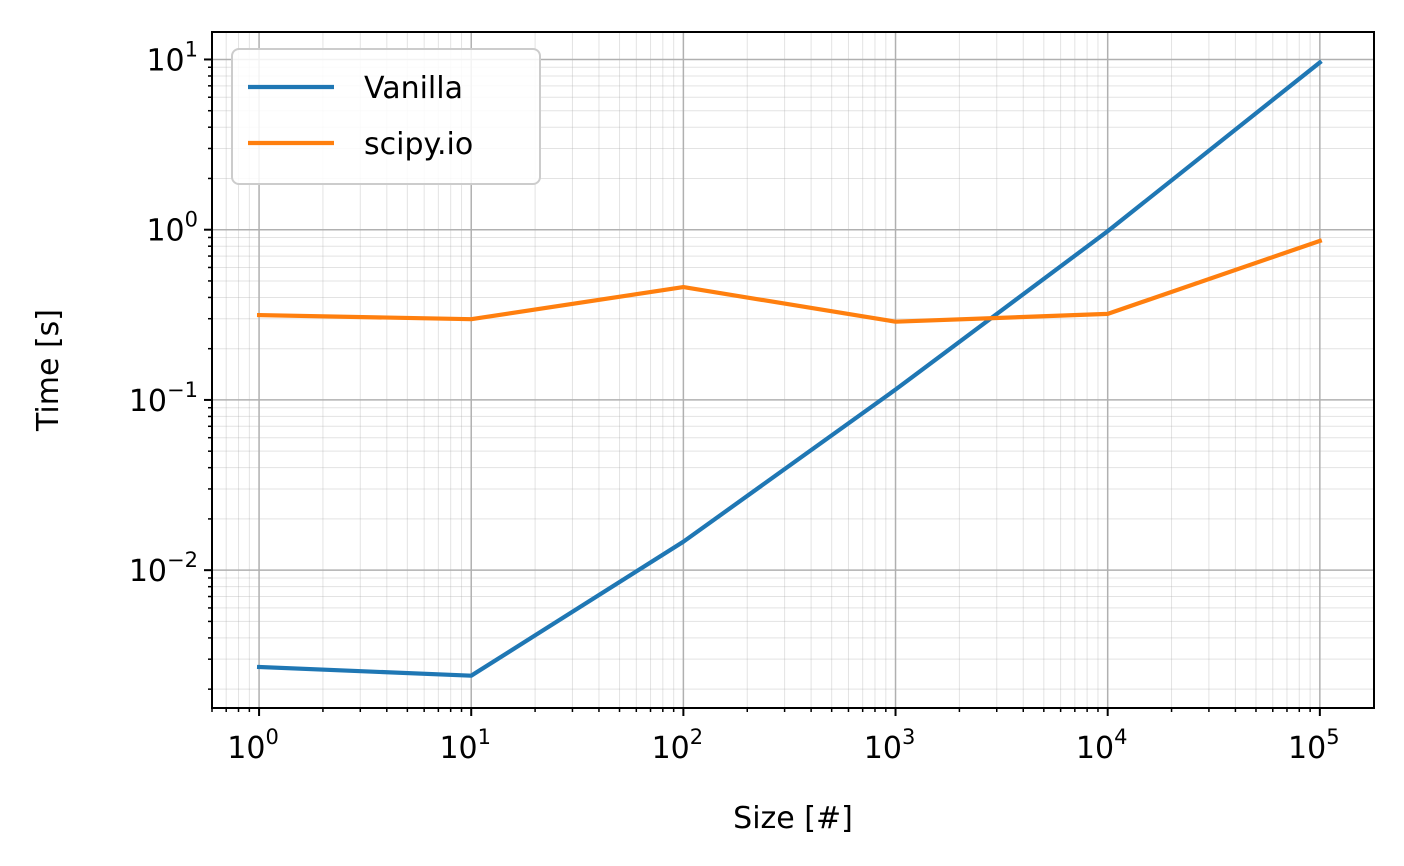  Describe the element at coordinates (48, 370) in the screenshot. I see `y-axis-title: Time [s]` at that location.